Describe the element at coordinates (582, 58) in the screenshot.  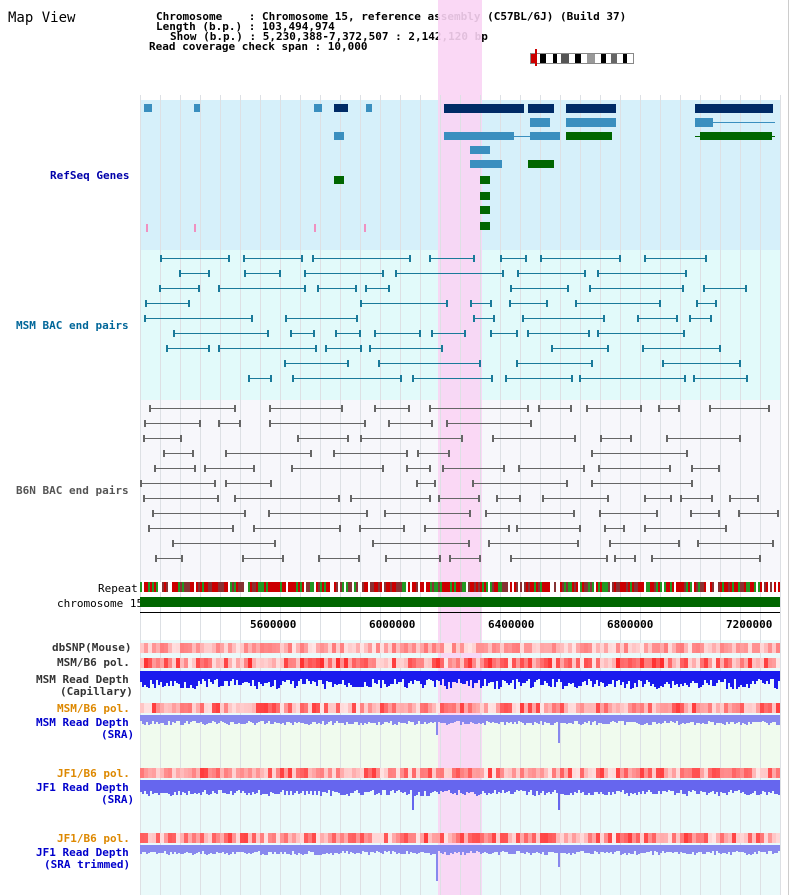
I see `chromosome-ideogram` at that location.